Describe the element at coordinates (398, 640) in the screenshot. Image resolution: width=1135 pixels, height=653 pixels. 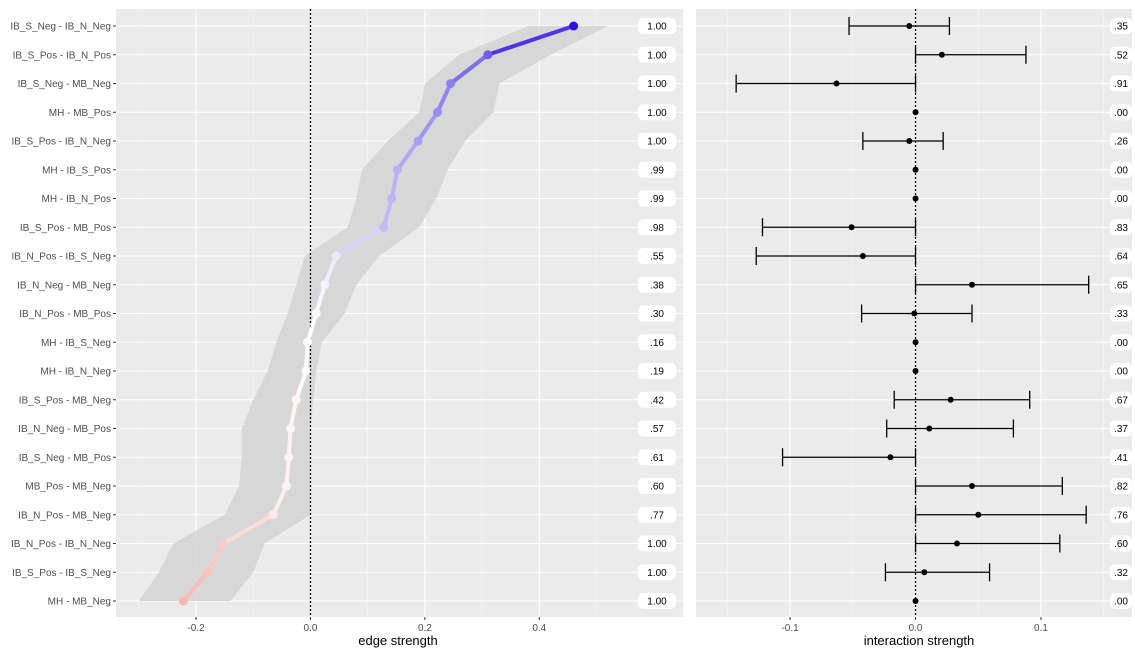
I see `left-x-axis-title: edge strength` at that location.